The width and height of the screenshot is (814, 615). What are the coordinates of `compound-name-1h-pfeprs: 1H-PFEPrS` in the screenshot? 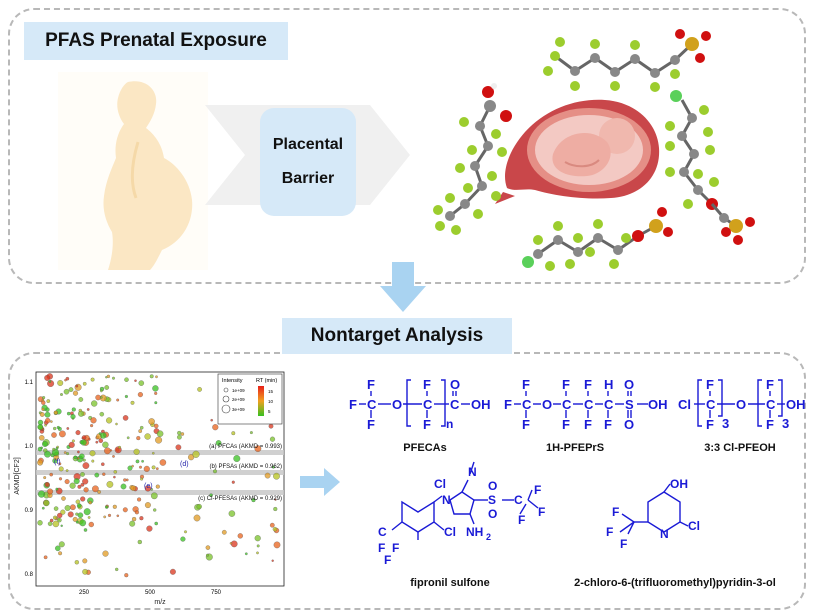 It's located at (575, 448).